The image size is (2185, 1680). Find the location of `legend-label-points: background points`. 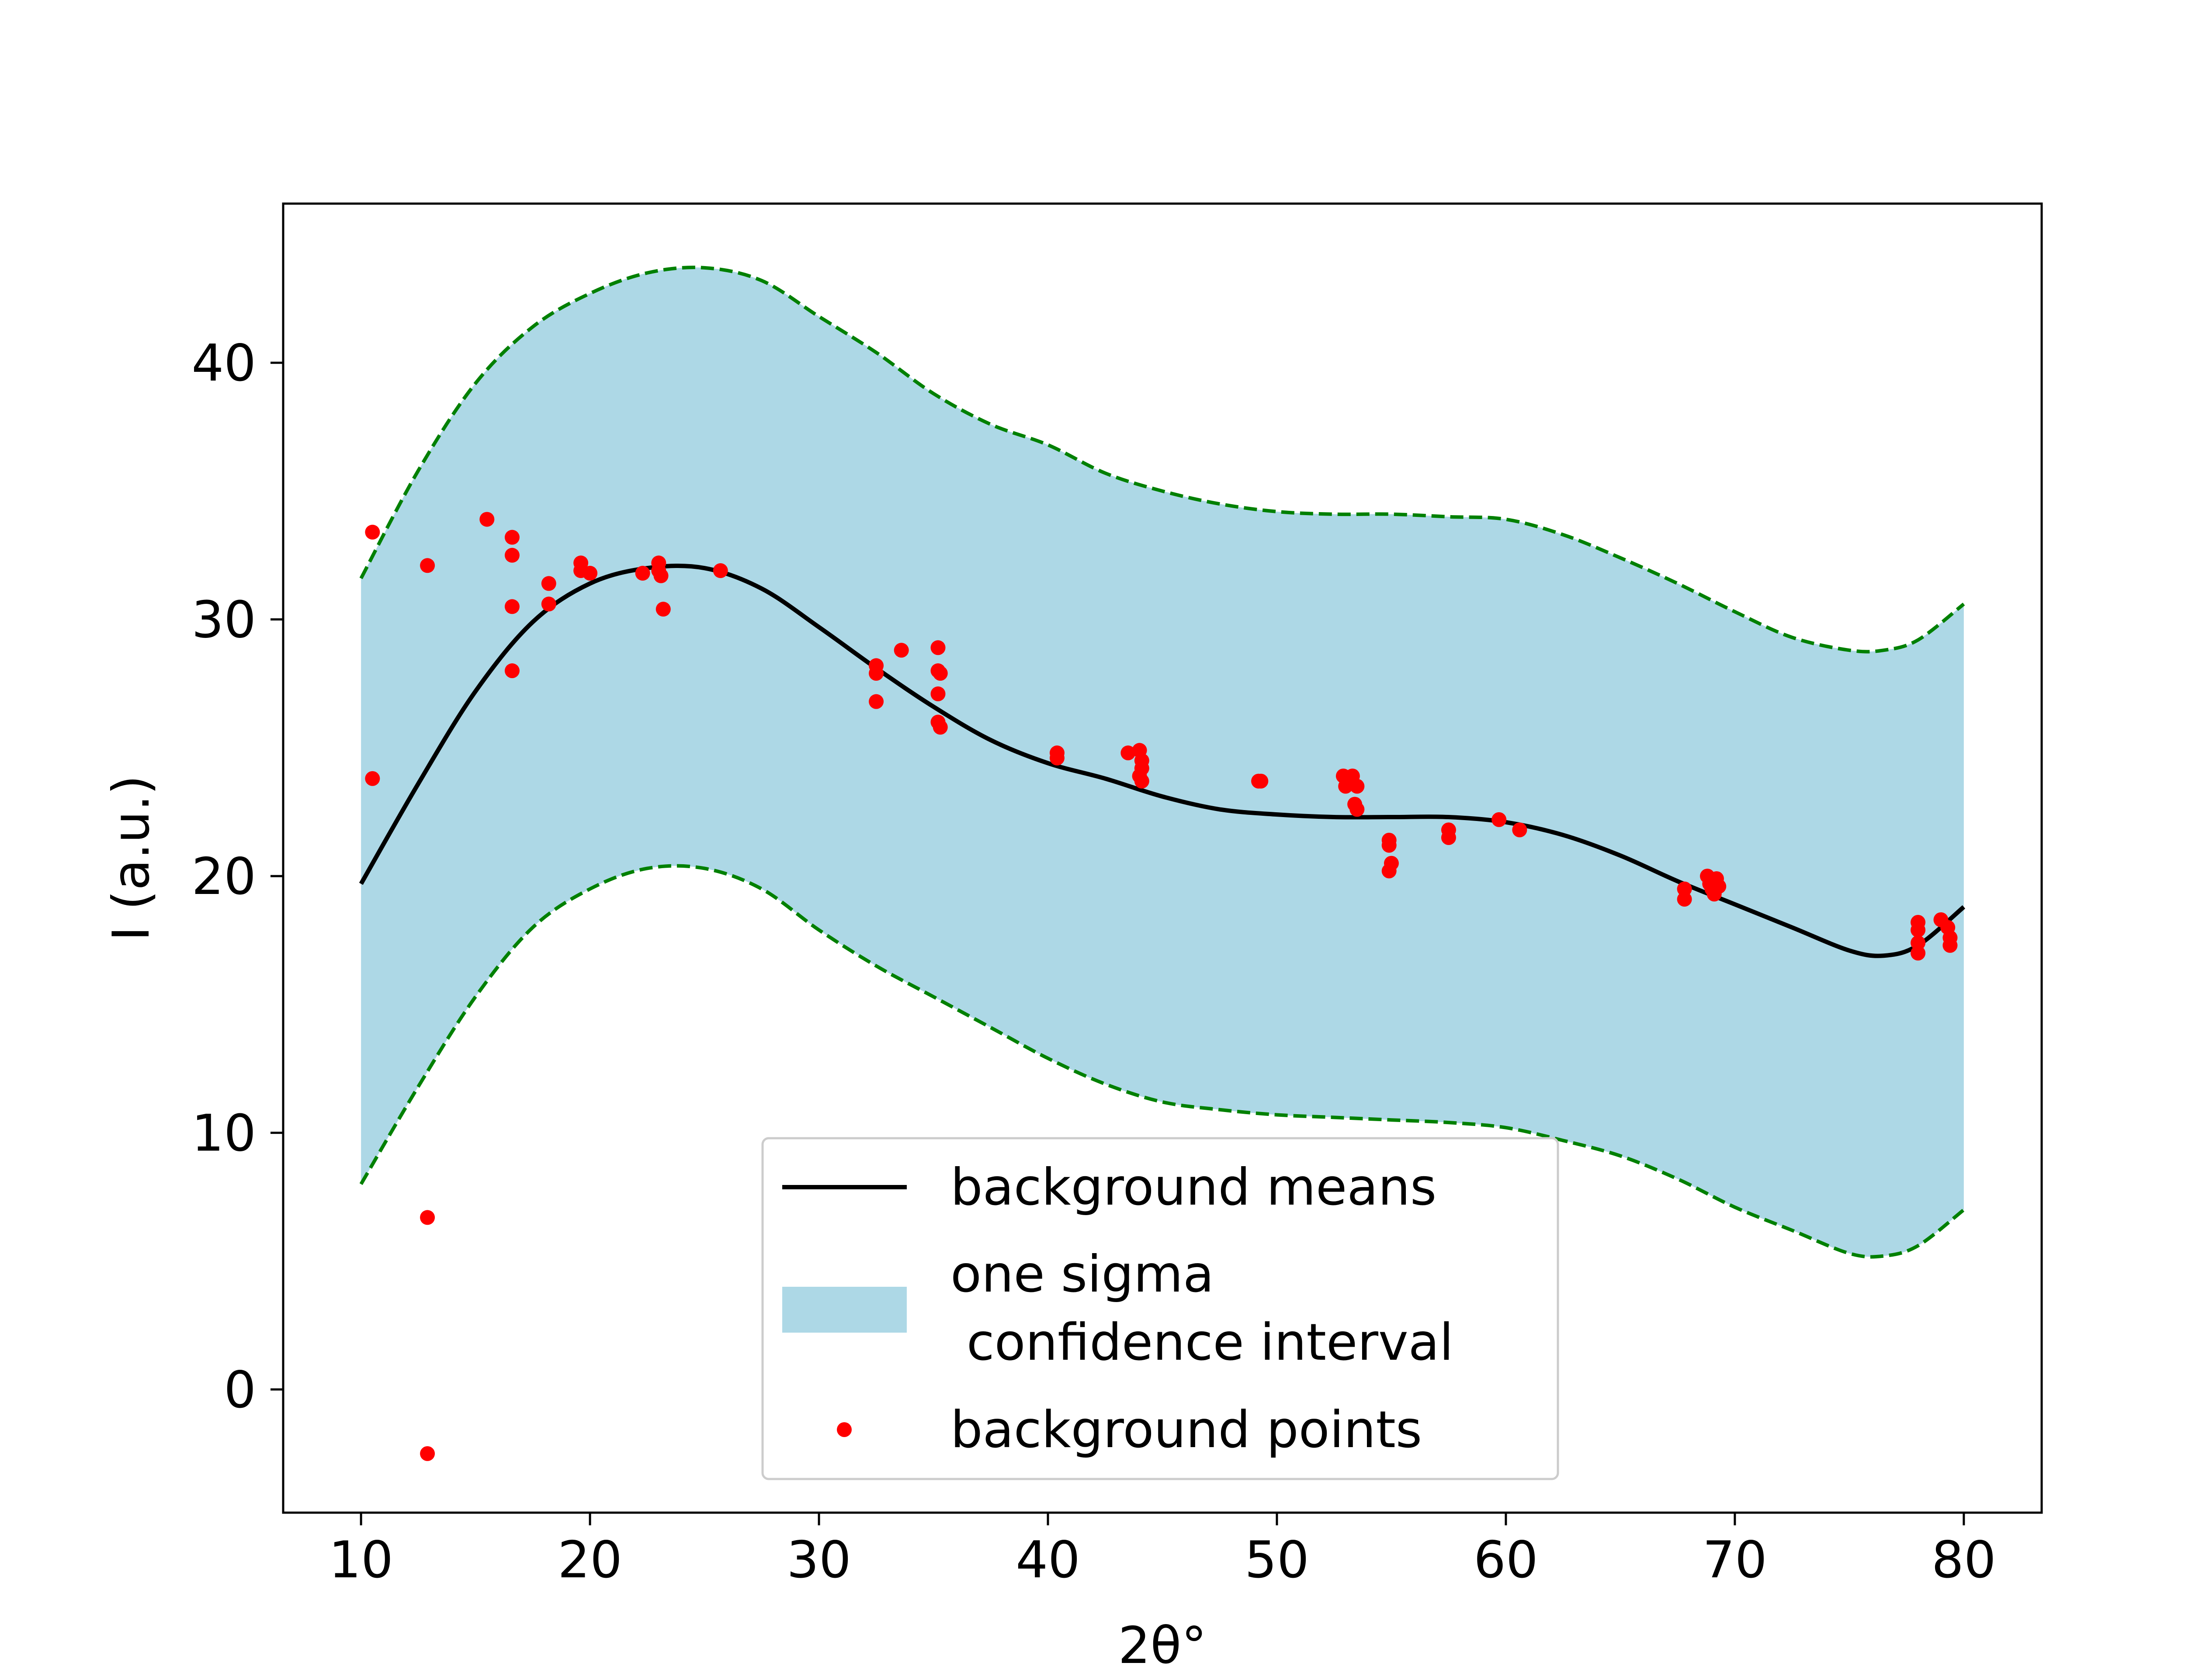

legend-label-points: background points is located at coordinates (1186, 1429).